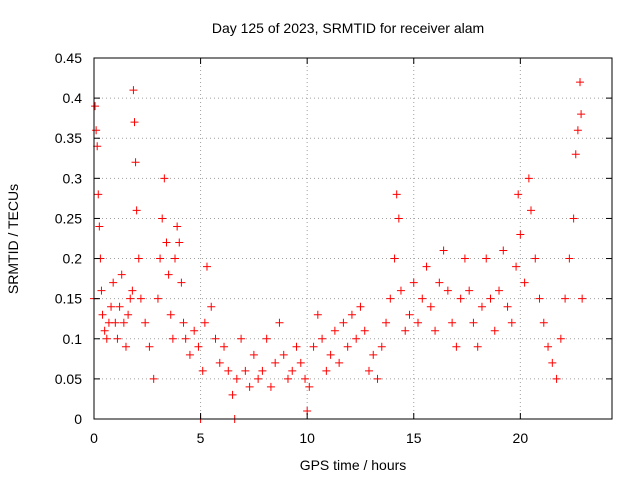  What do you see at coordinates (73, 259) in the screenshot?
I see `y-tick-label: 0.2` at bounding box center [73, 259].